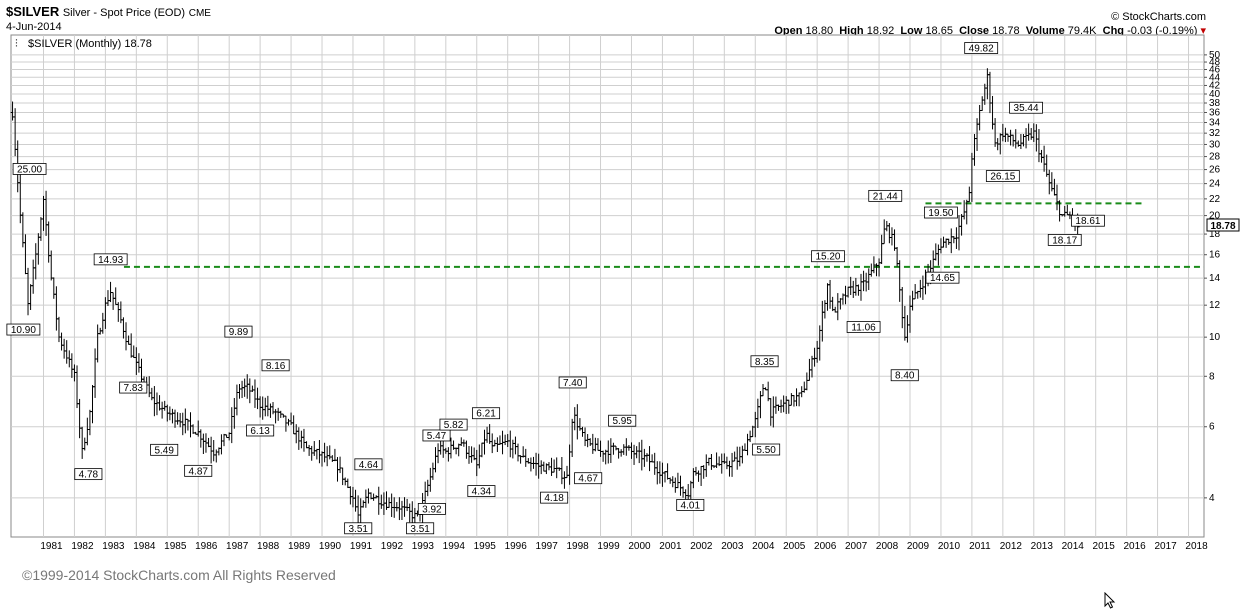  I want to click on y-tick-label: 48, so click(1215, 62).